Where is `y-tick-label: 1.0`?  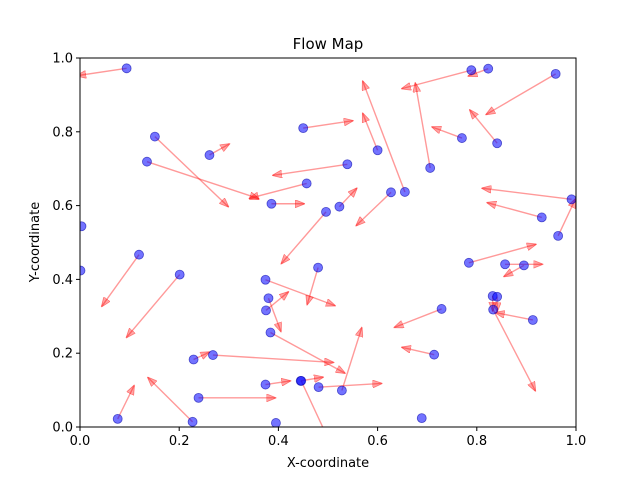 y-tick-label: 1.0 is located at coordinates (62, 59).